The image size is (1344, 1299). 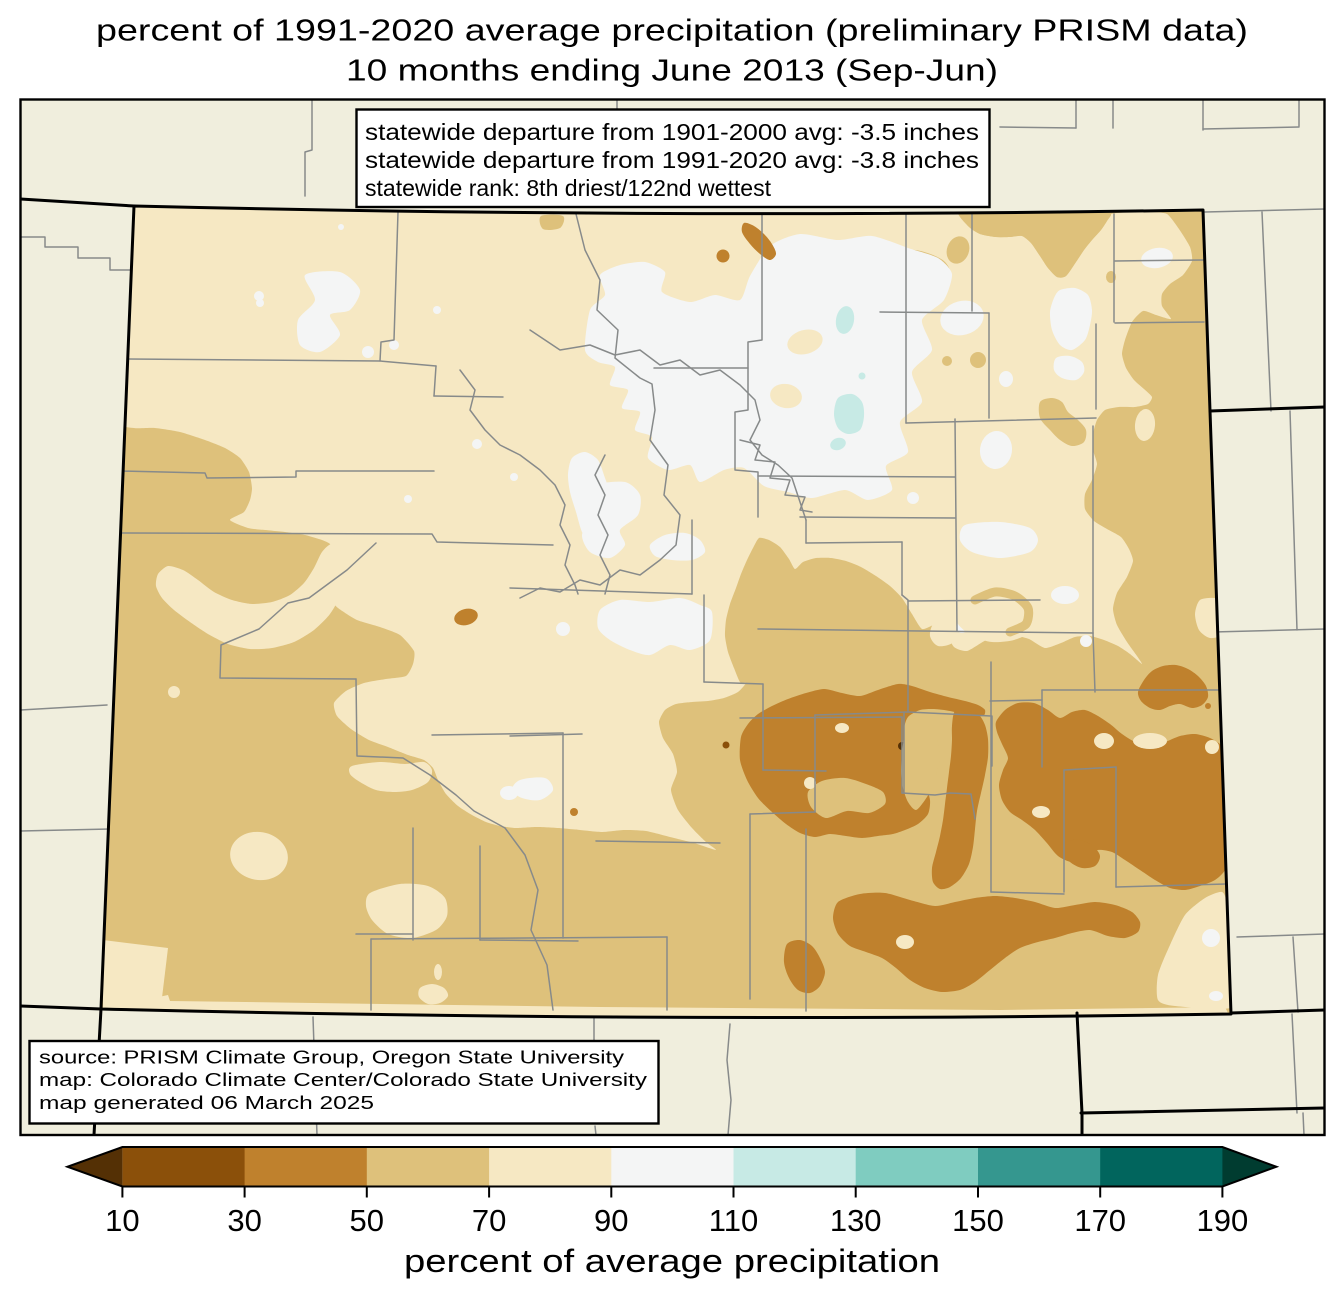 I want to click on svg-text: 130, so click(x=856, y=1220).